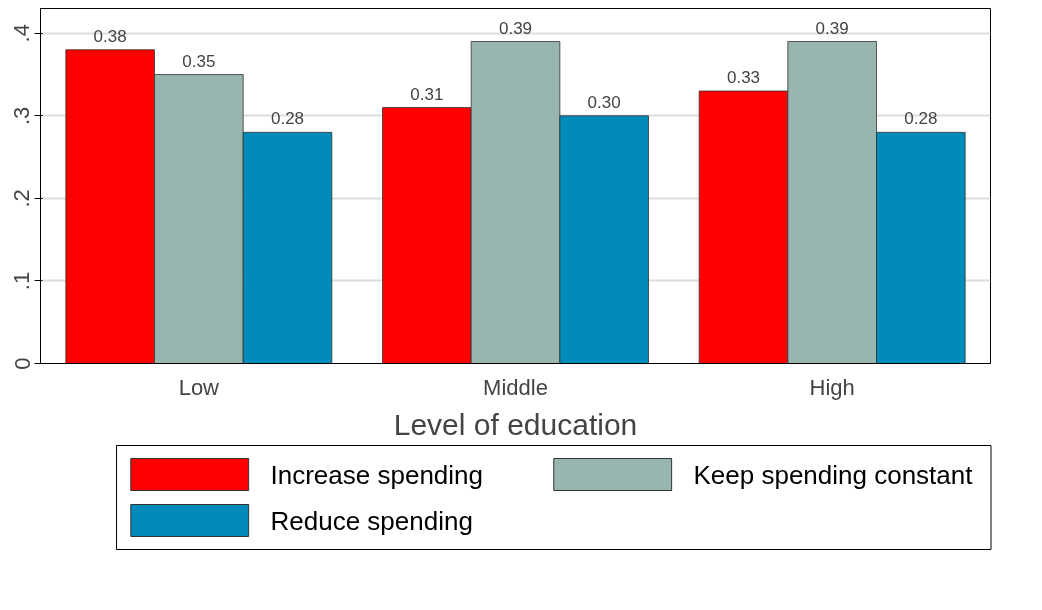 The width and height of the screenshot is (1042, 610). What do you see at coordinates (22, 115) in the screenshot?
I see `y-tick-label: .3` at bounding box center [22, 115].